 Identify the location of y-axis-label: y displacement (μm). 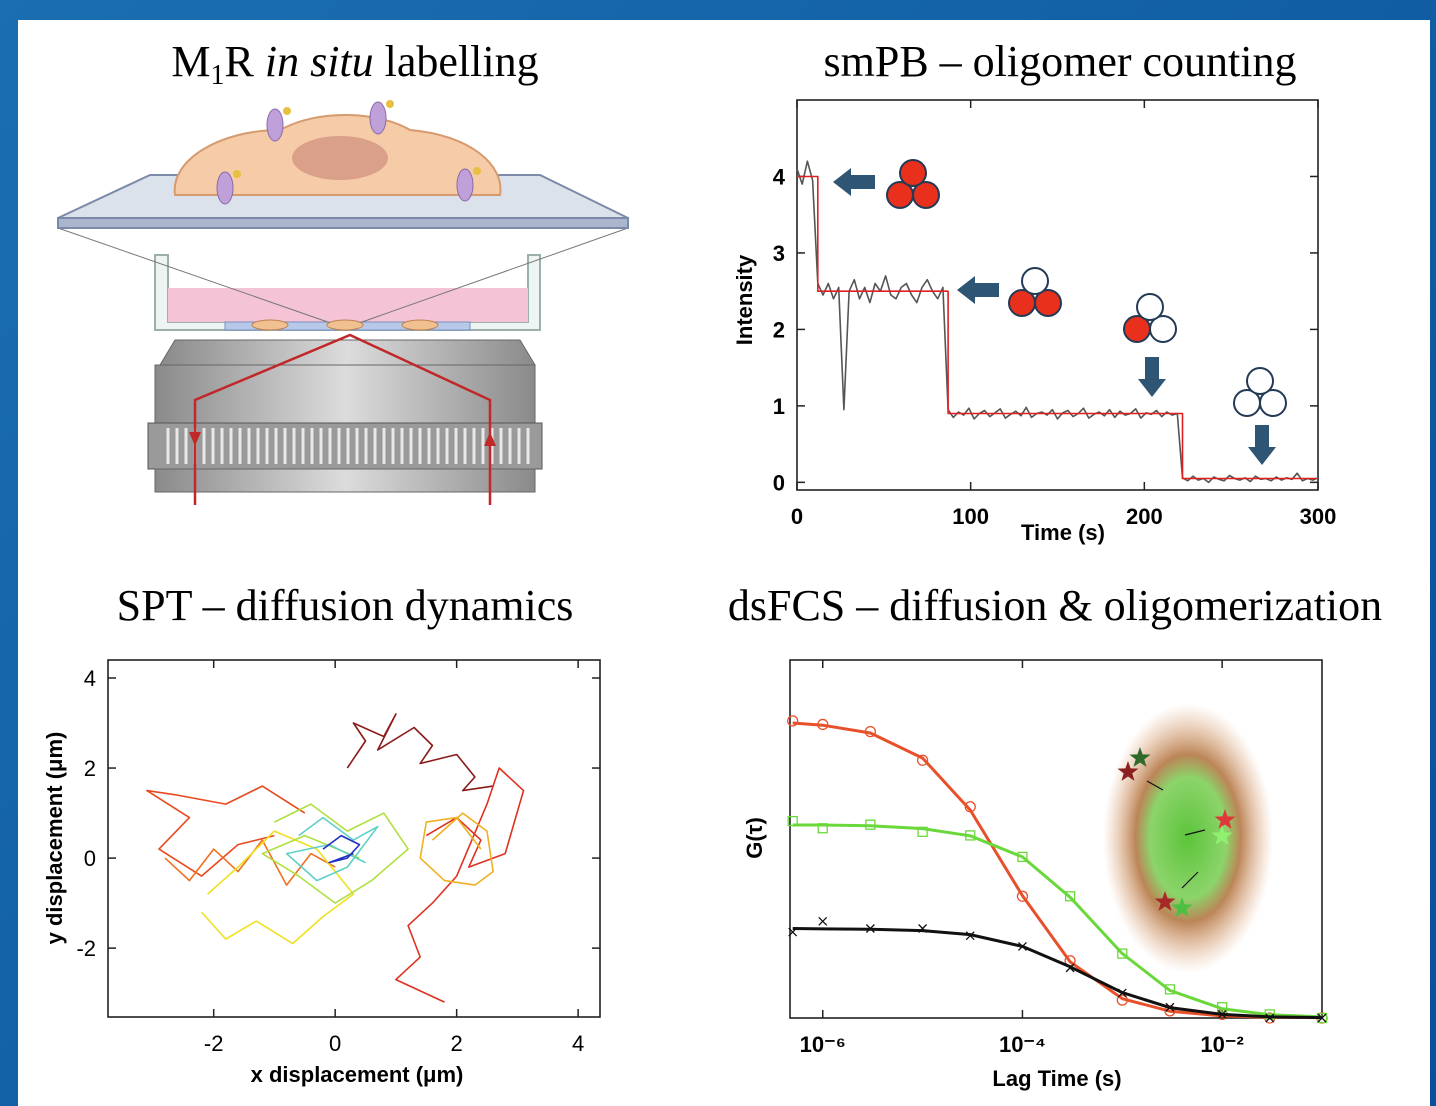
(54, 838).